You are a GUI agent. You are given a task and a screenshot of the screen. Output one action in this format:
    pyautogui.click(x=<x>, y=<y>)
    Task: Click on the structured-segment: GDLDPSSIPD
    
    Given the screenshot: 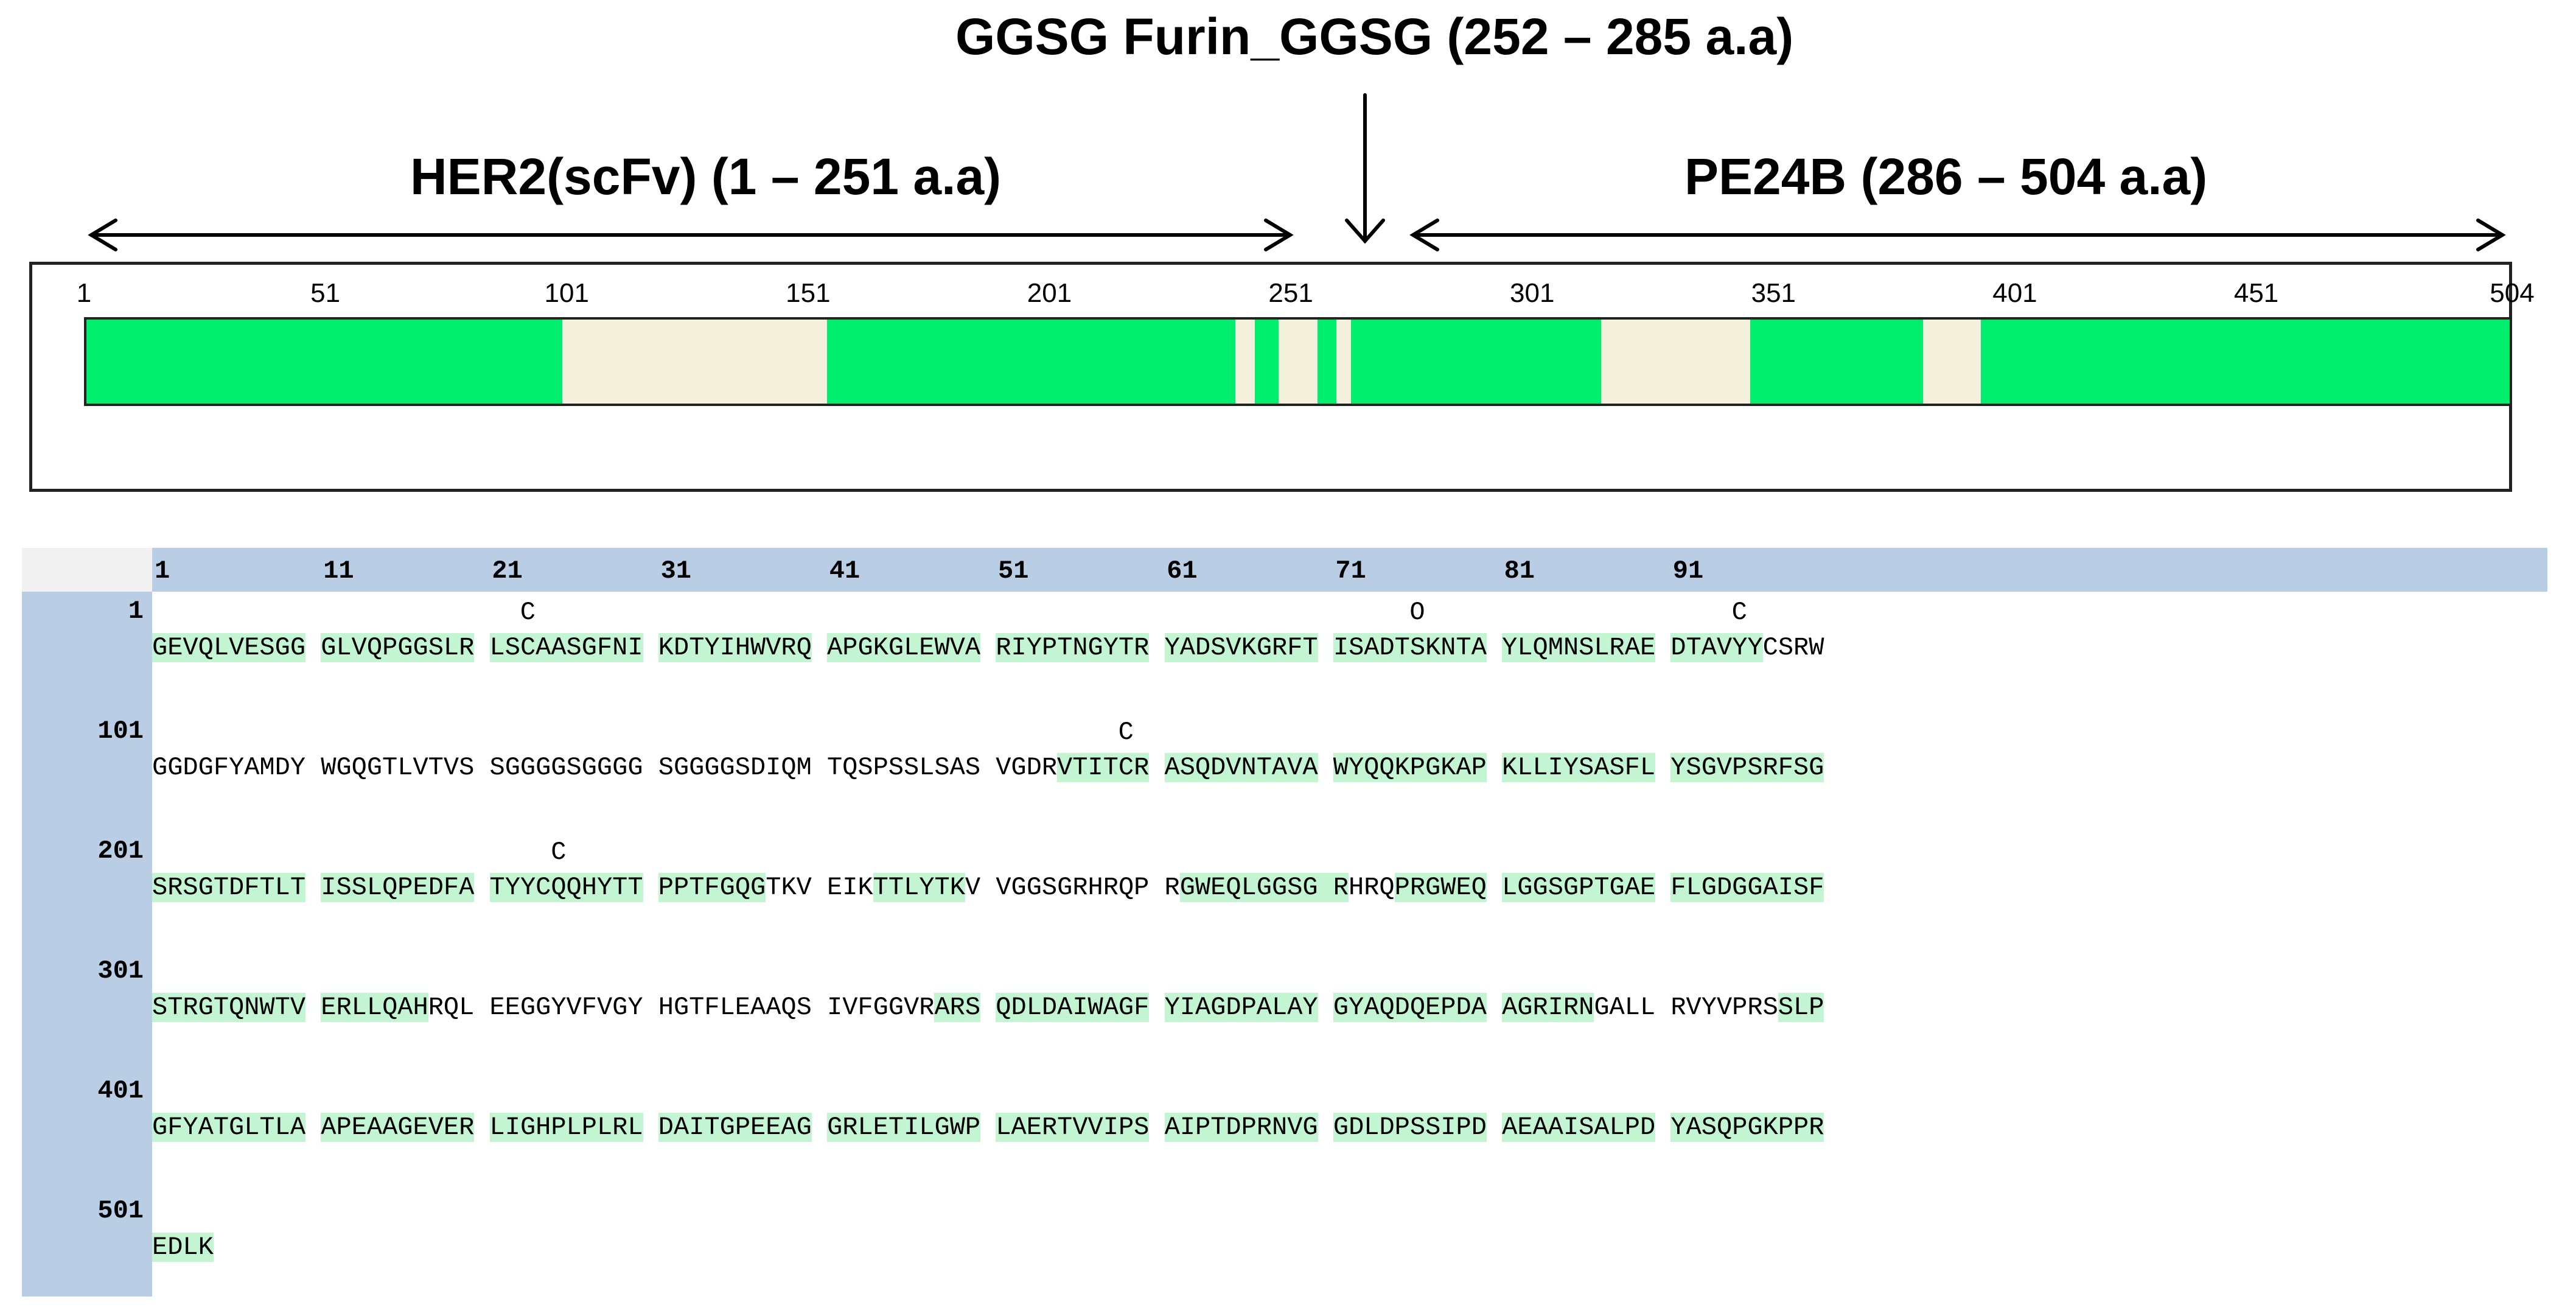 What is the action you would take?
    pyautogui.click(x=1410, y=1127)
    